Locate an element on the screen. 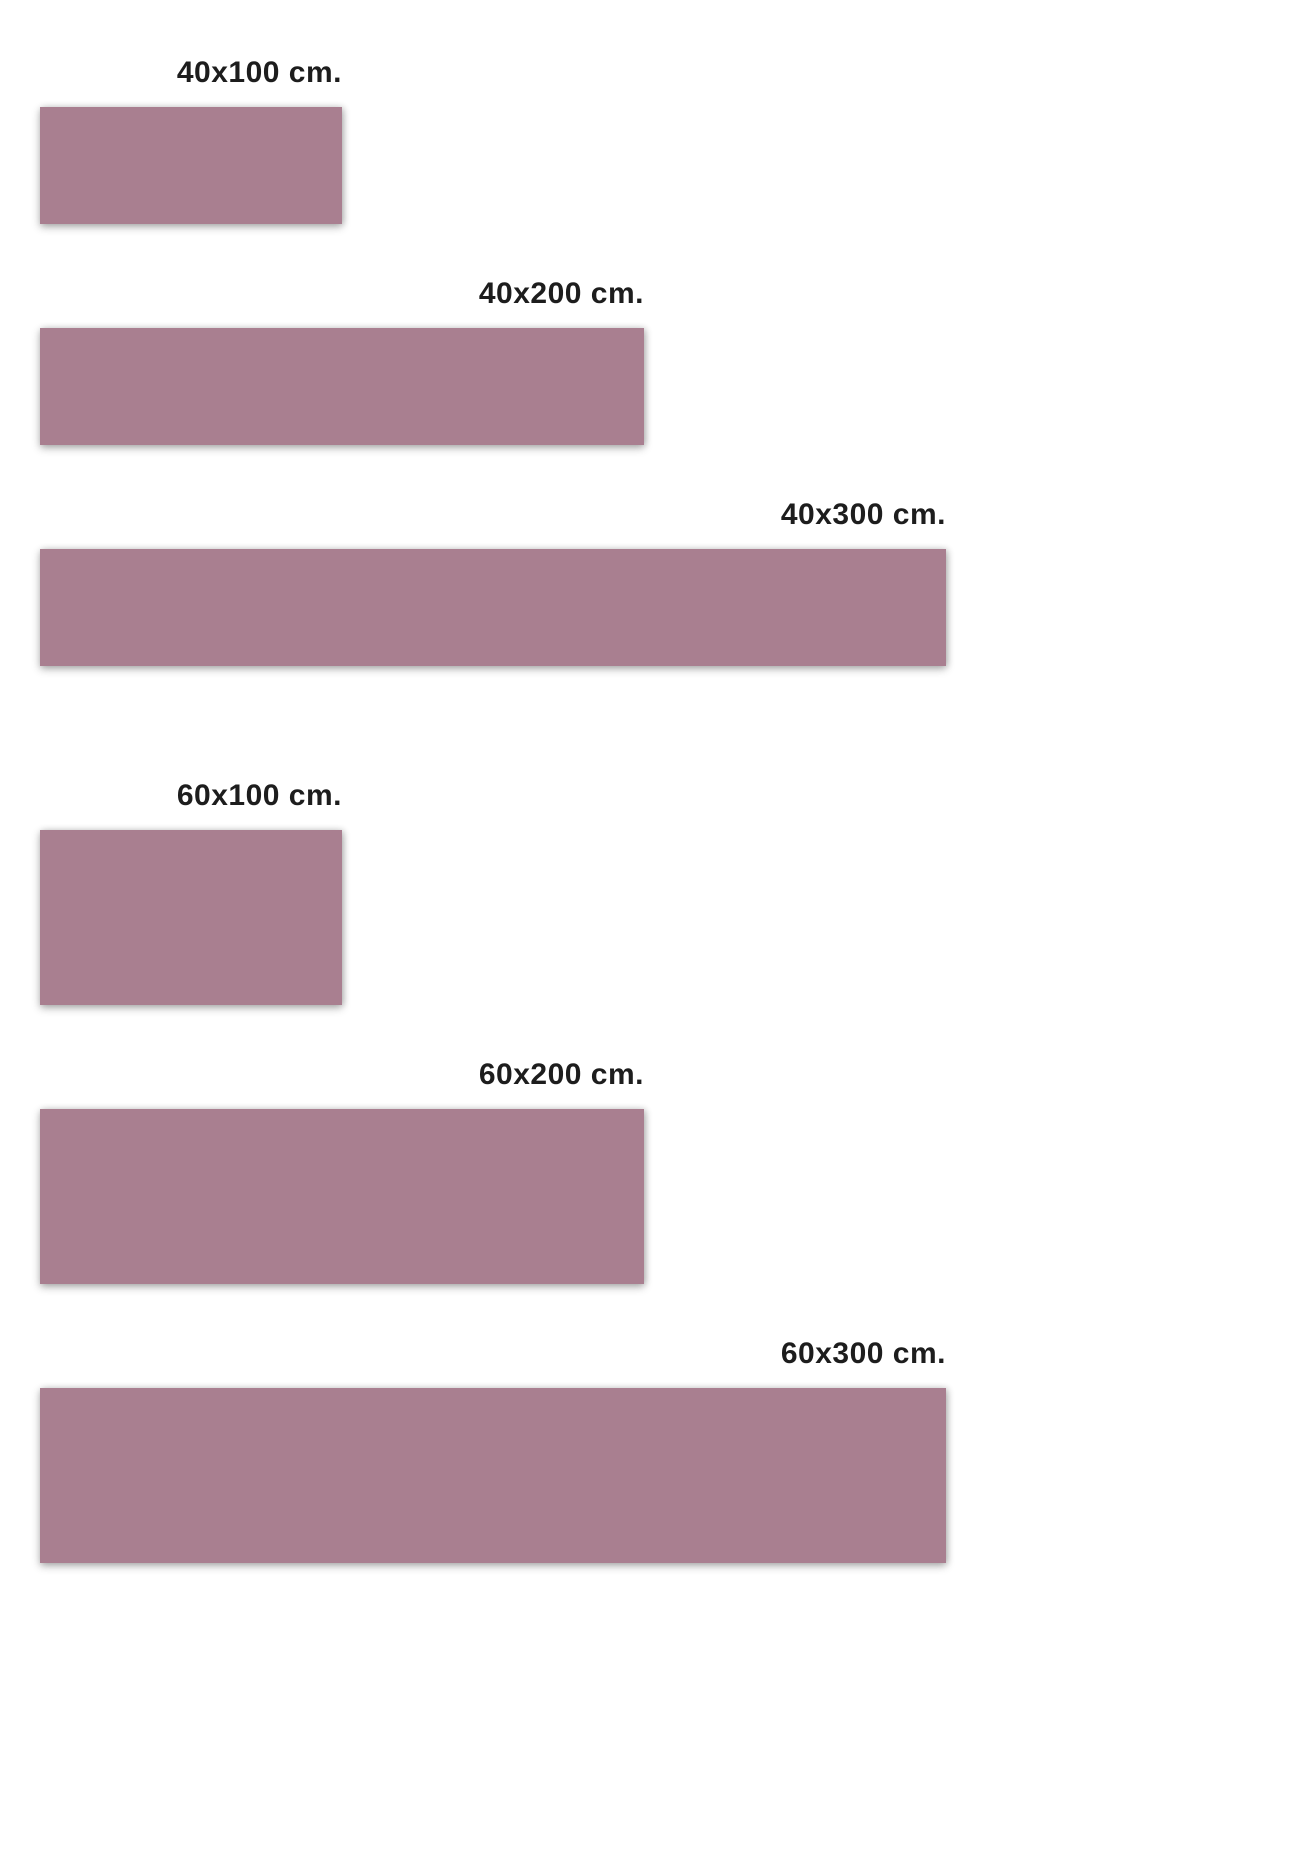  size-item-40x300: 40x300 cm. is located at coordinates (493, 581).